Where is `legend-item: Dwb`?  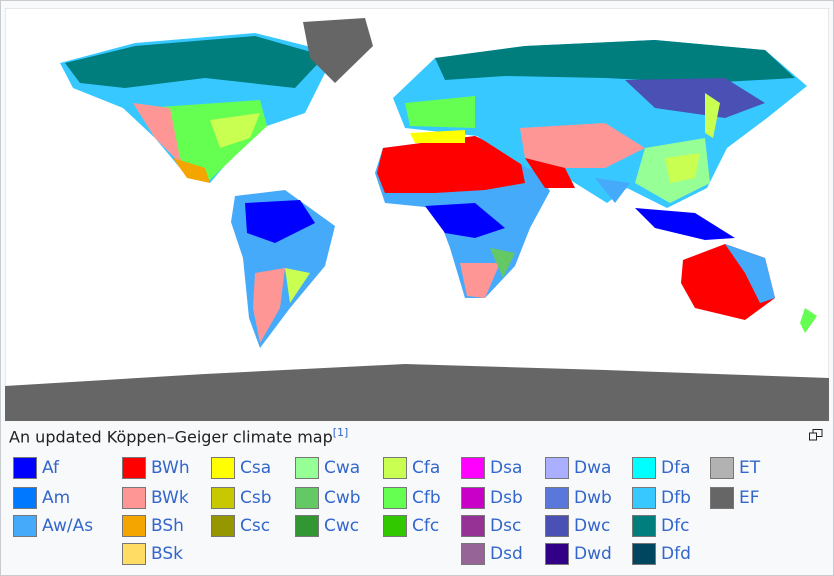 legend-item: Dwb is located at coordinates (578, 498).